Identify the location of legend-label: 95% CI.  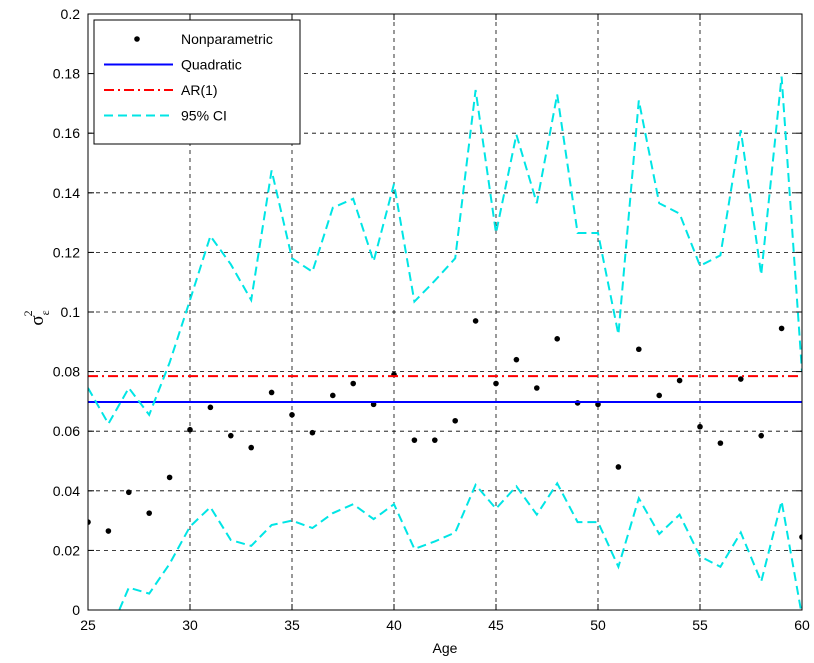
(204, 116).